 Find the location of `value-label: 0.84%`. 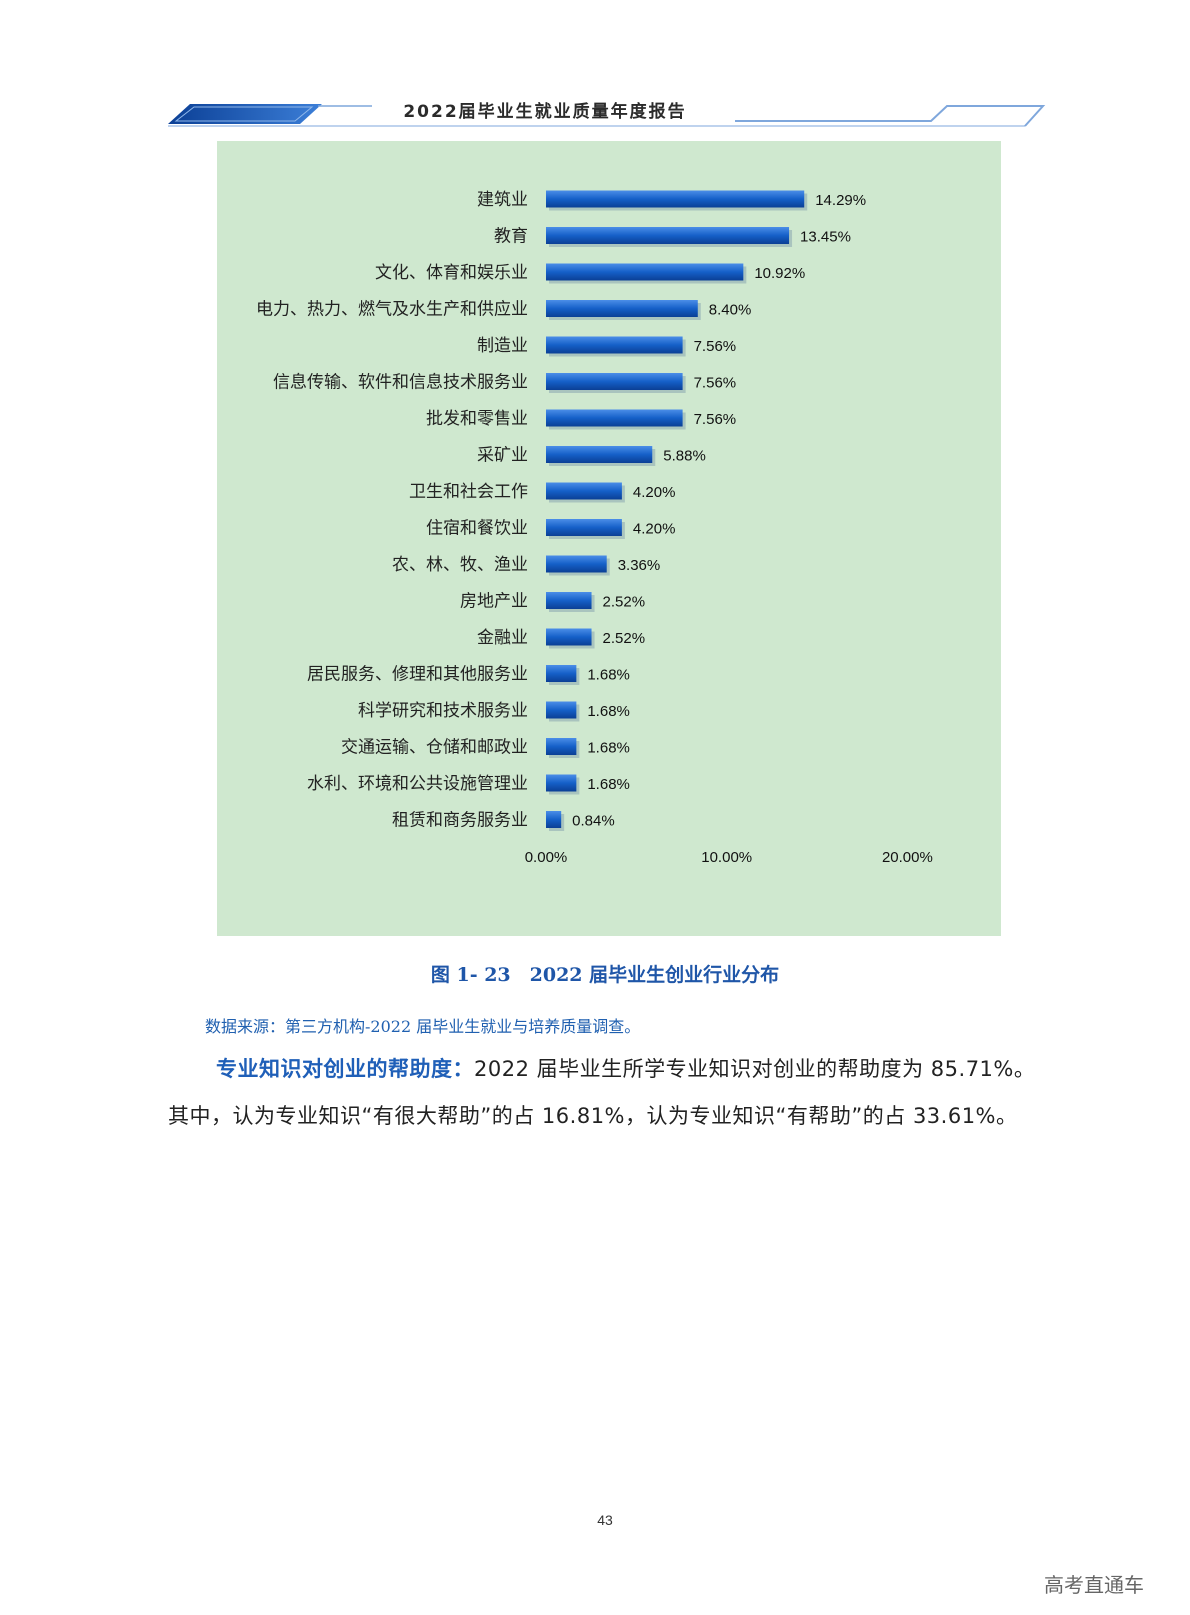

value-label: 0.84% is located at coordinates (593, 821).